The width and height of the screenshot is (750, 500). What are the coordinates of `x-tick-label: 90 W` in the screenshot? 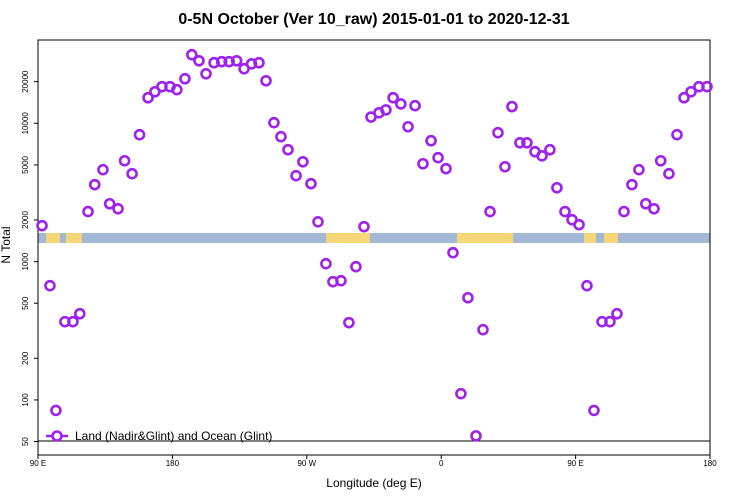 It's located at (306, 463).